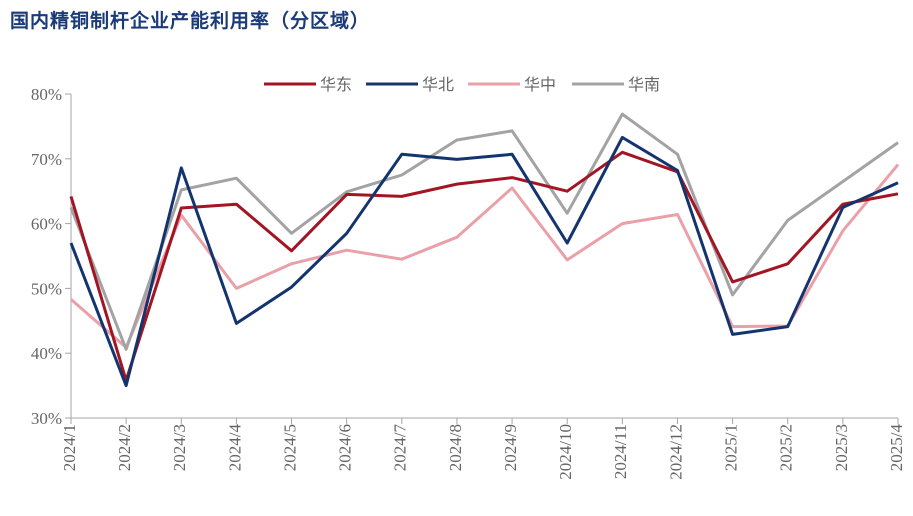  Describe the element at coordinates (400, 448) in the screenshot. I see `x-tick-label: 2024/7` at that location.